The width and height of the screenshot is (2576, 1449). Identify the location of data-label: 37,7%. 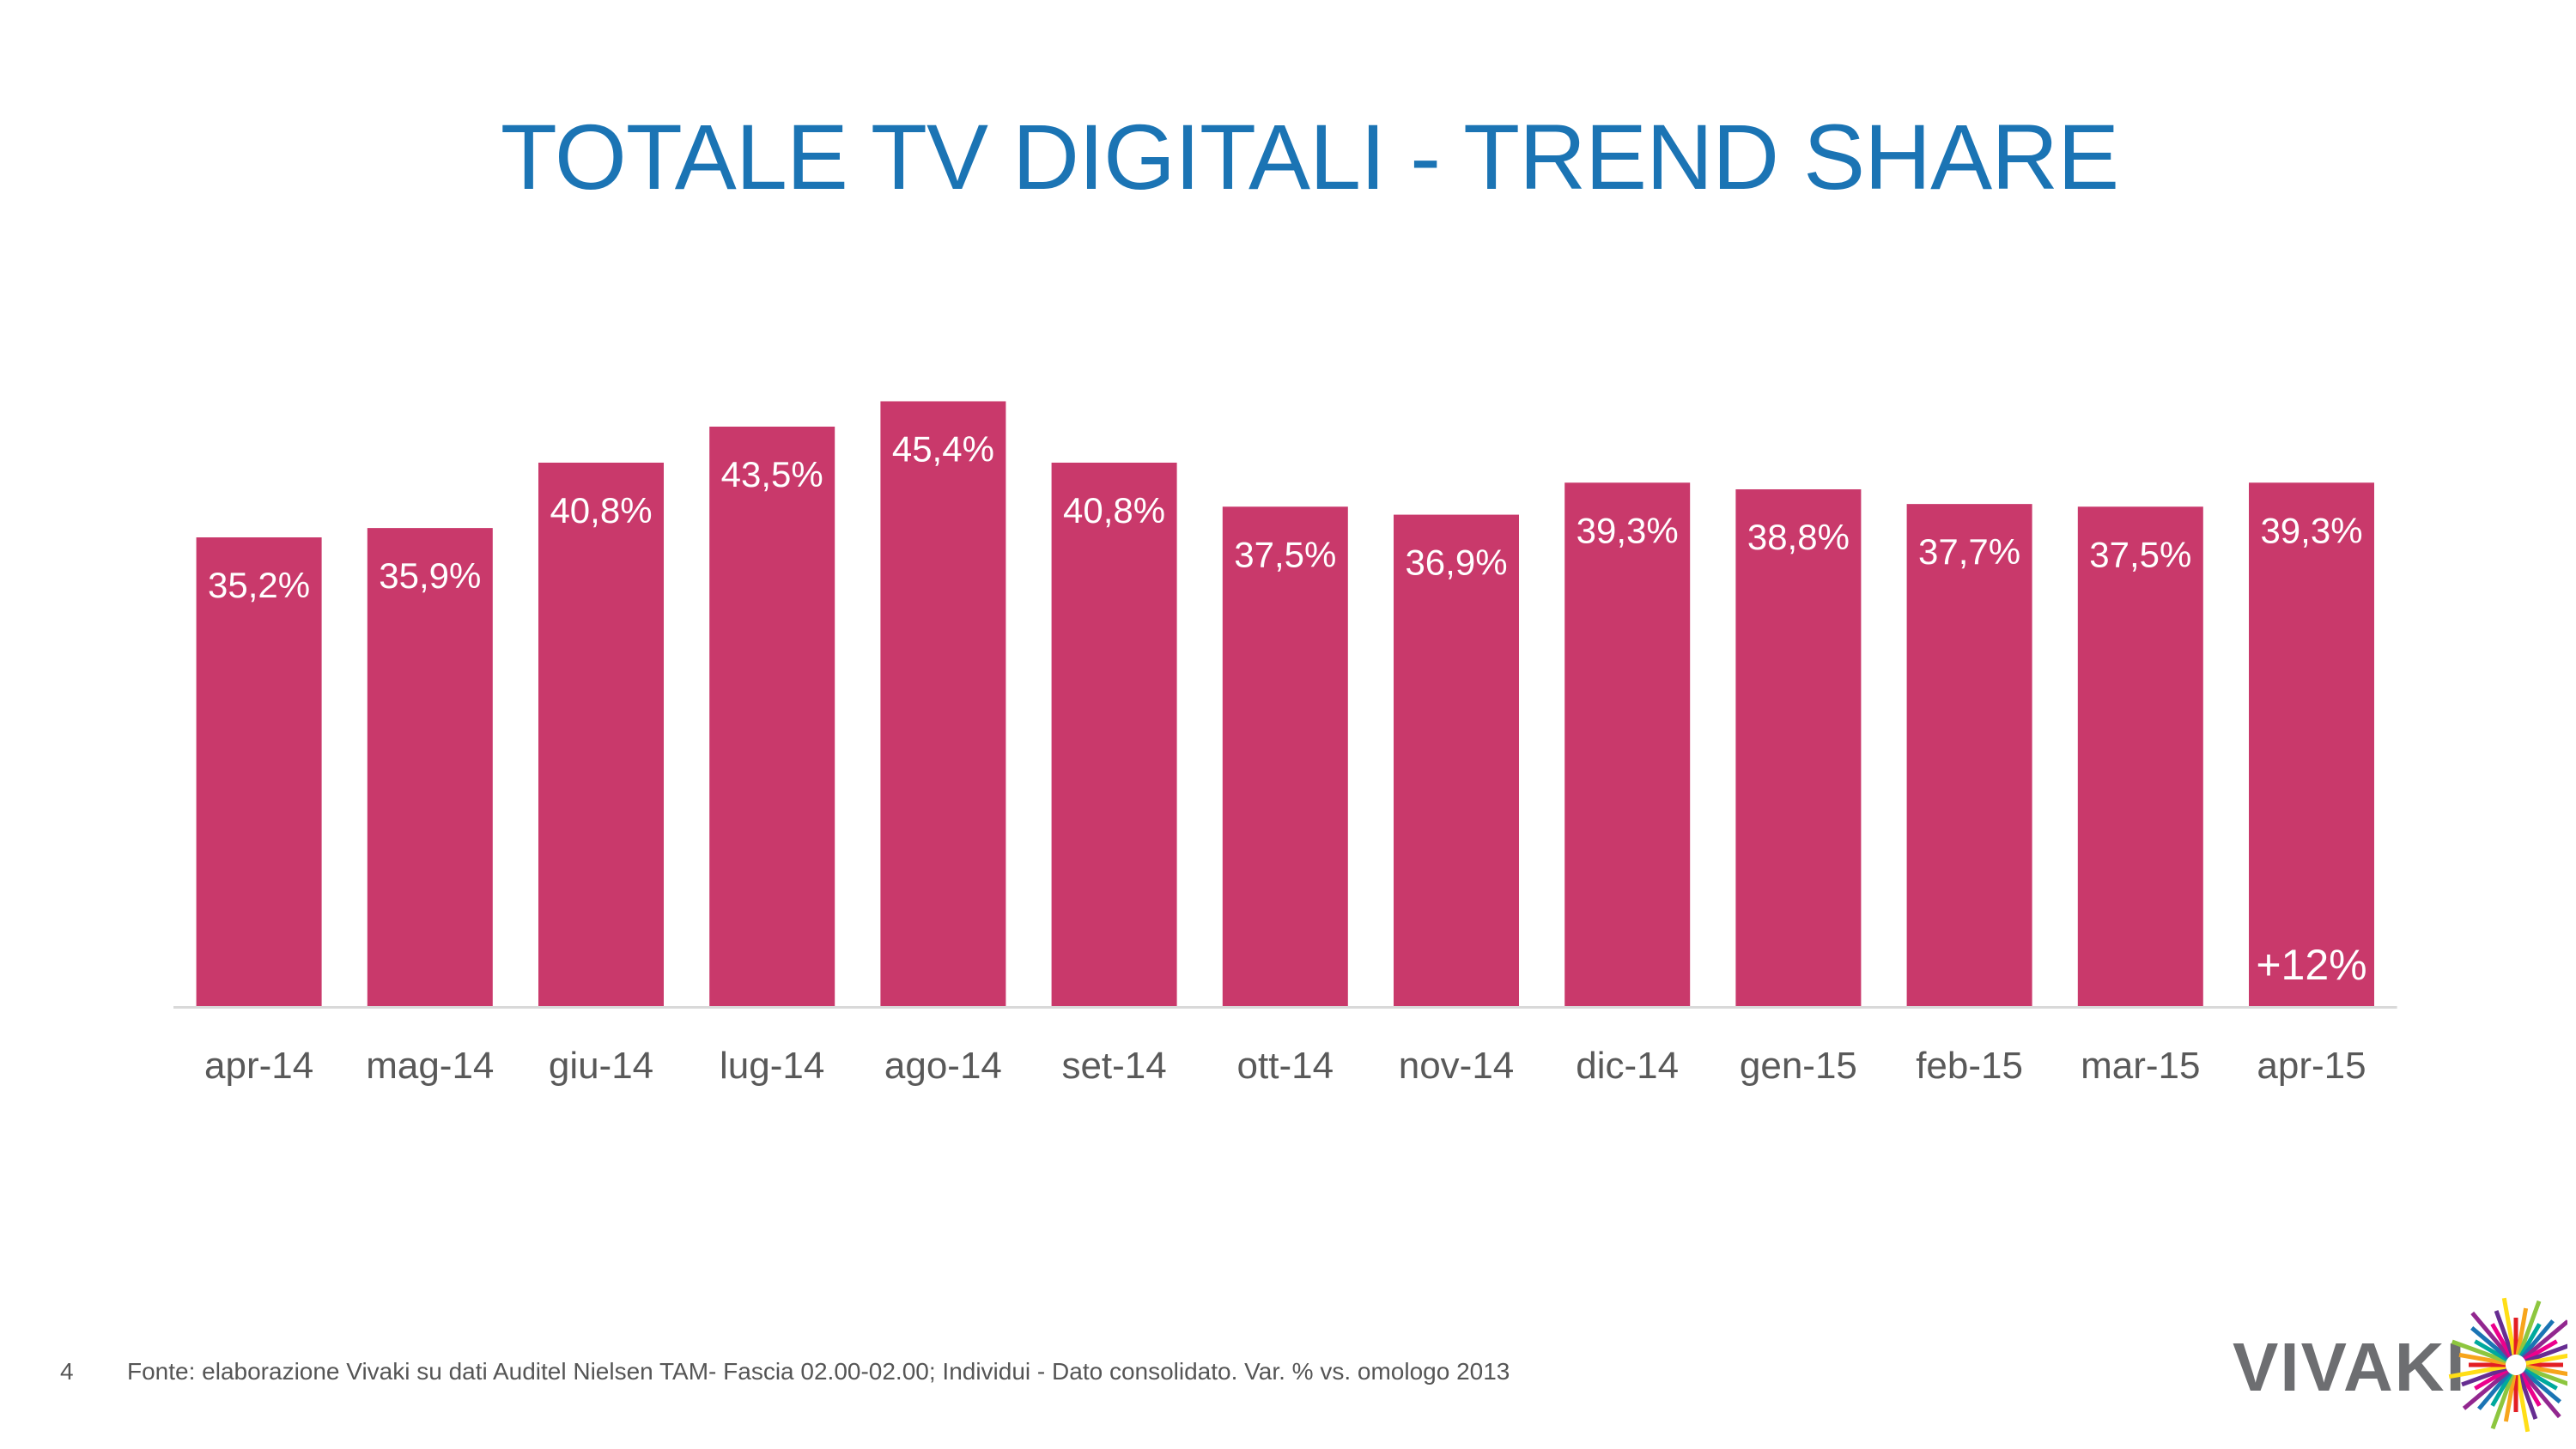
(1969, 551).